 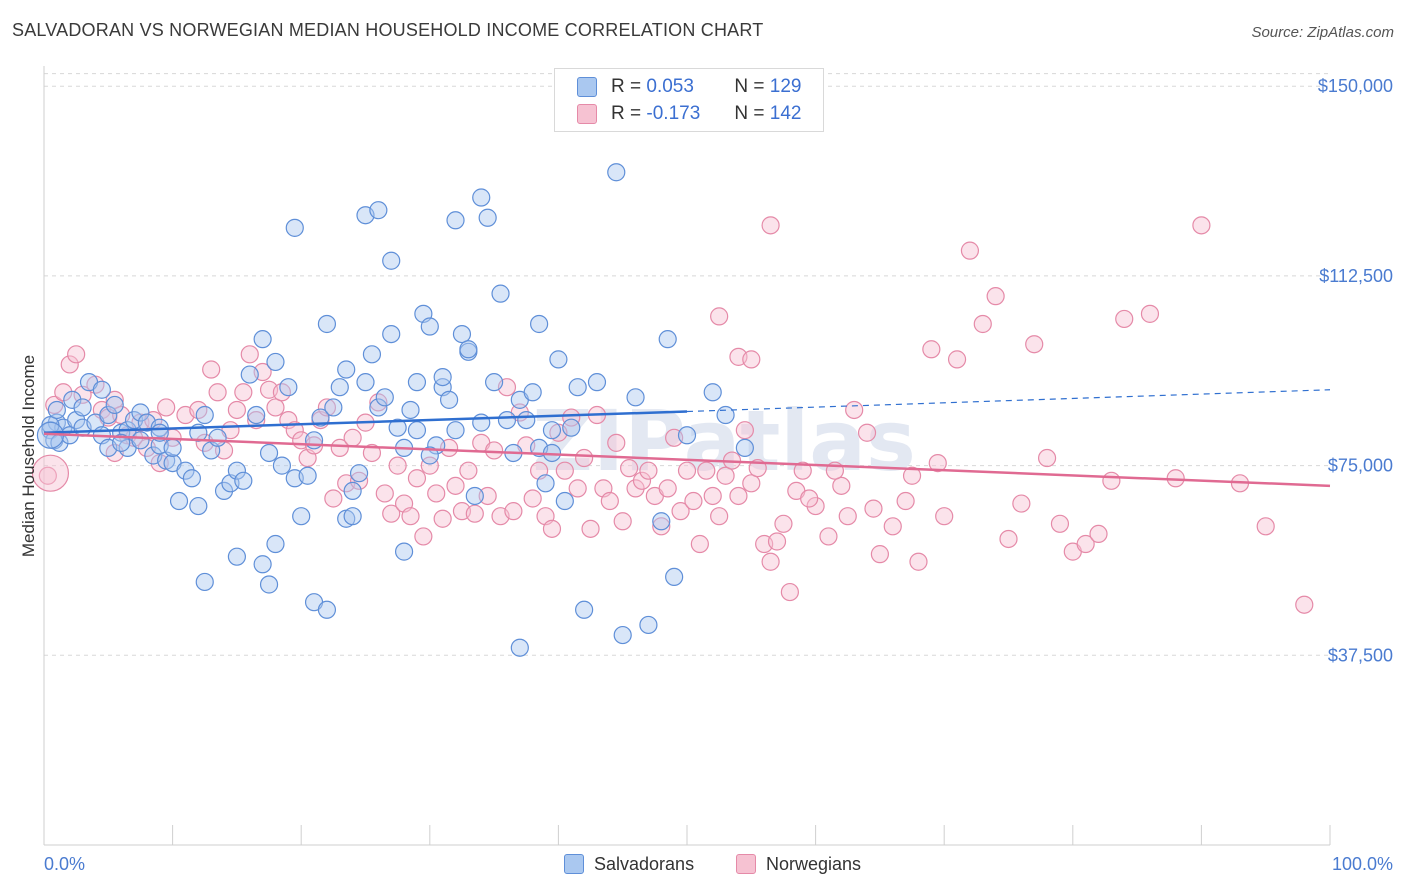 I want to click on norwegians-trend-line, so click(x=687, y=460).